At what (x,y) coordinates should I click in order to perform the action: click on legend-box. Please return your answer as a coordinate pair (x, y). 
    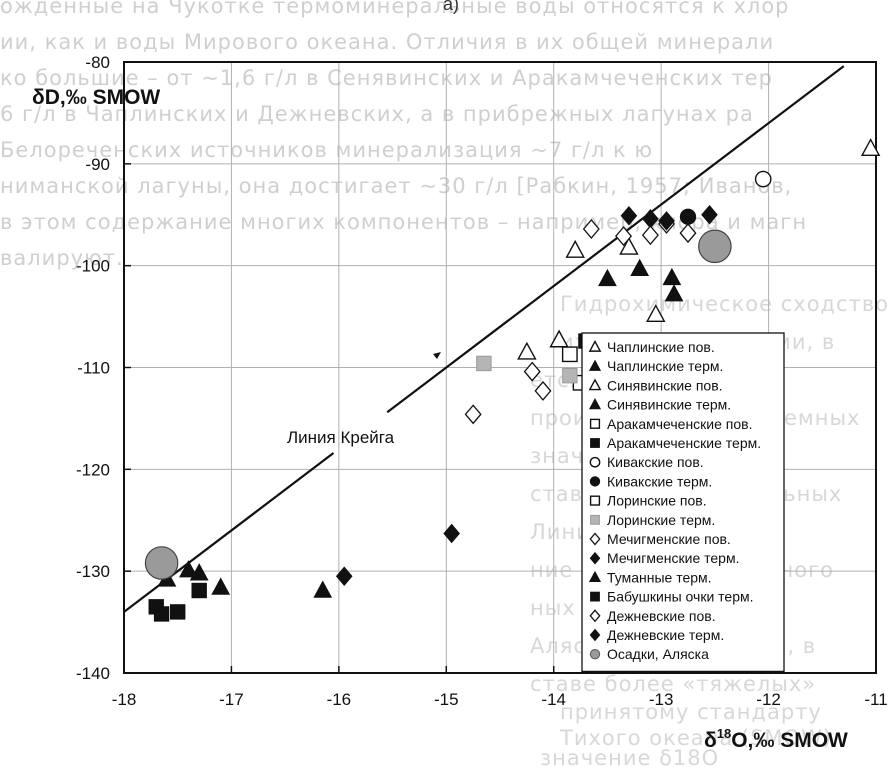
    Looking at the image, I should click on (683, 502).